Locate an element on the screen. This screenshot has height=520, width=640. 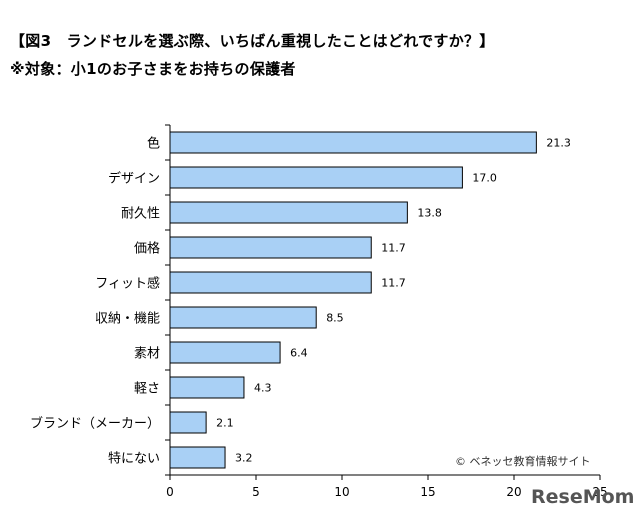
chart-subtitle: ※対象：小1のお子さまをお持ちの保護者 is located at coordinates (153, 69).